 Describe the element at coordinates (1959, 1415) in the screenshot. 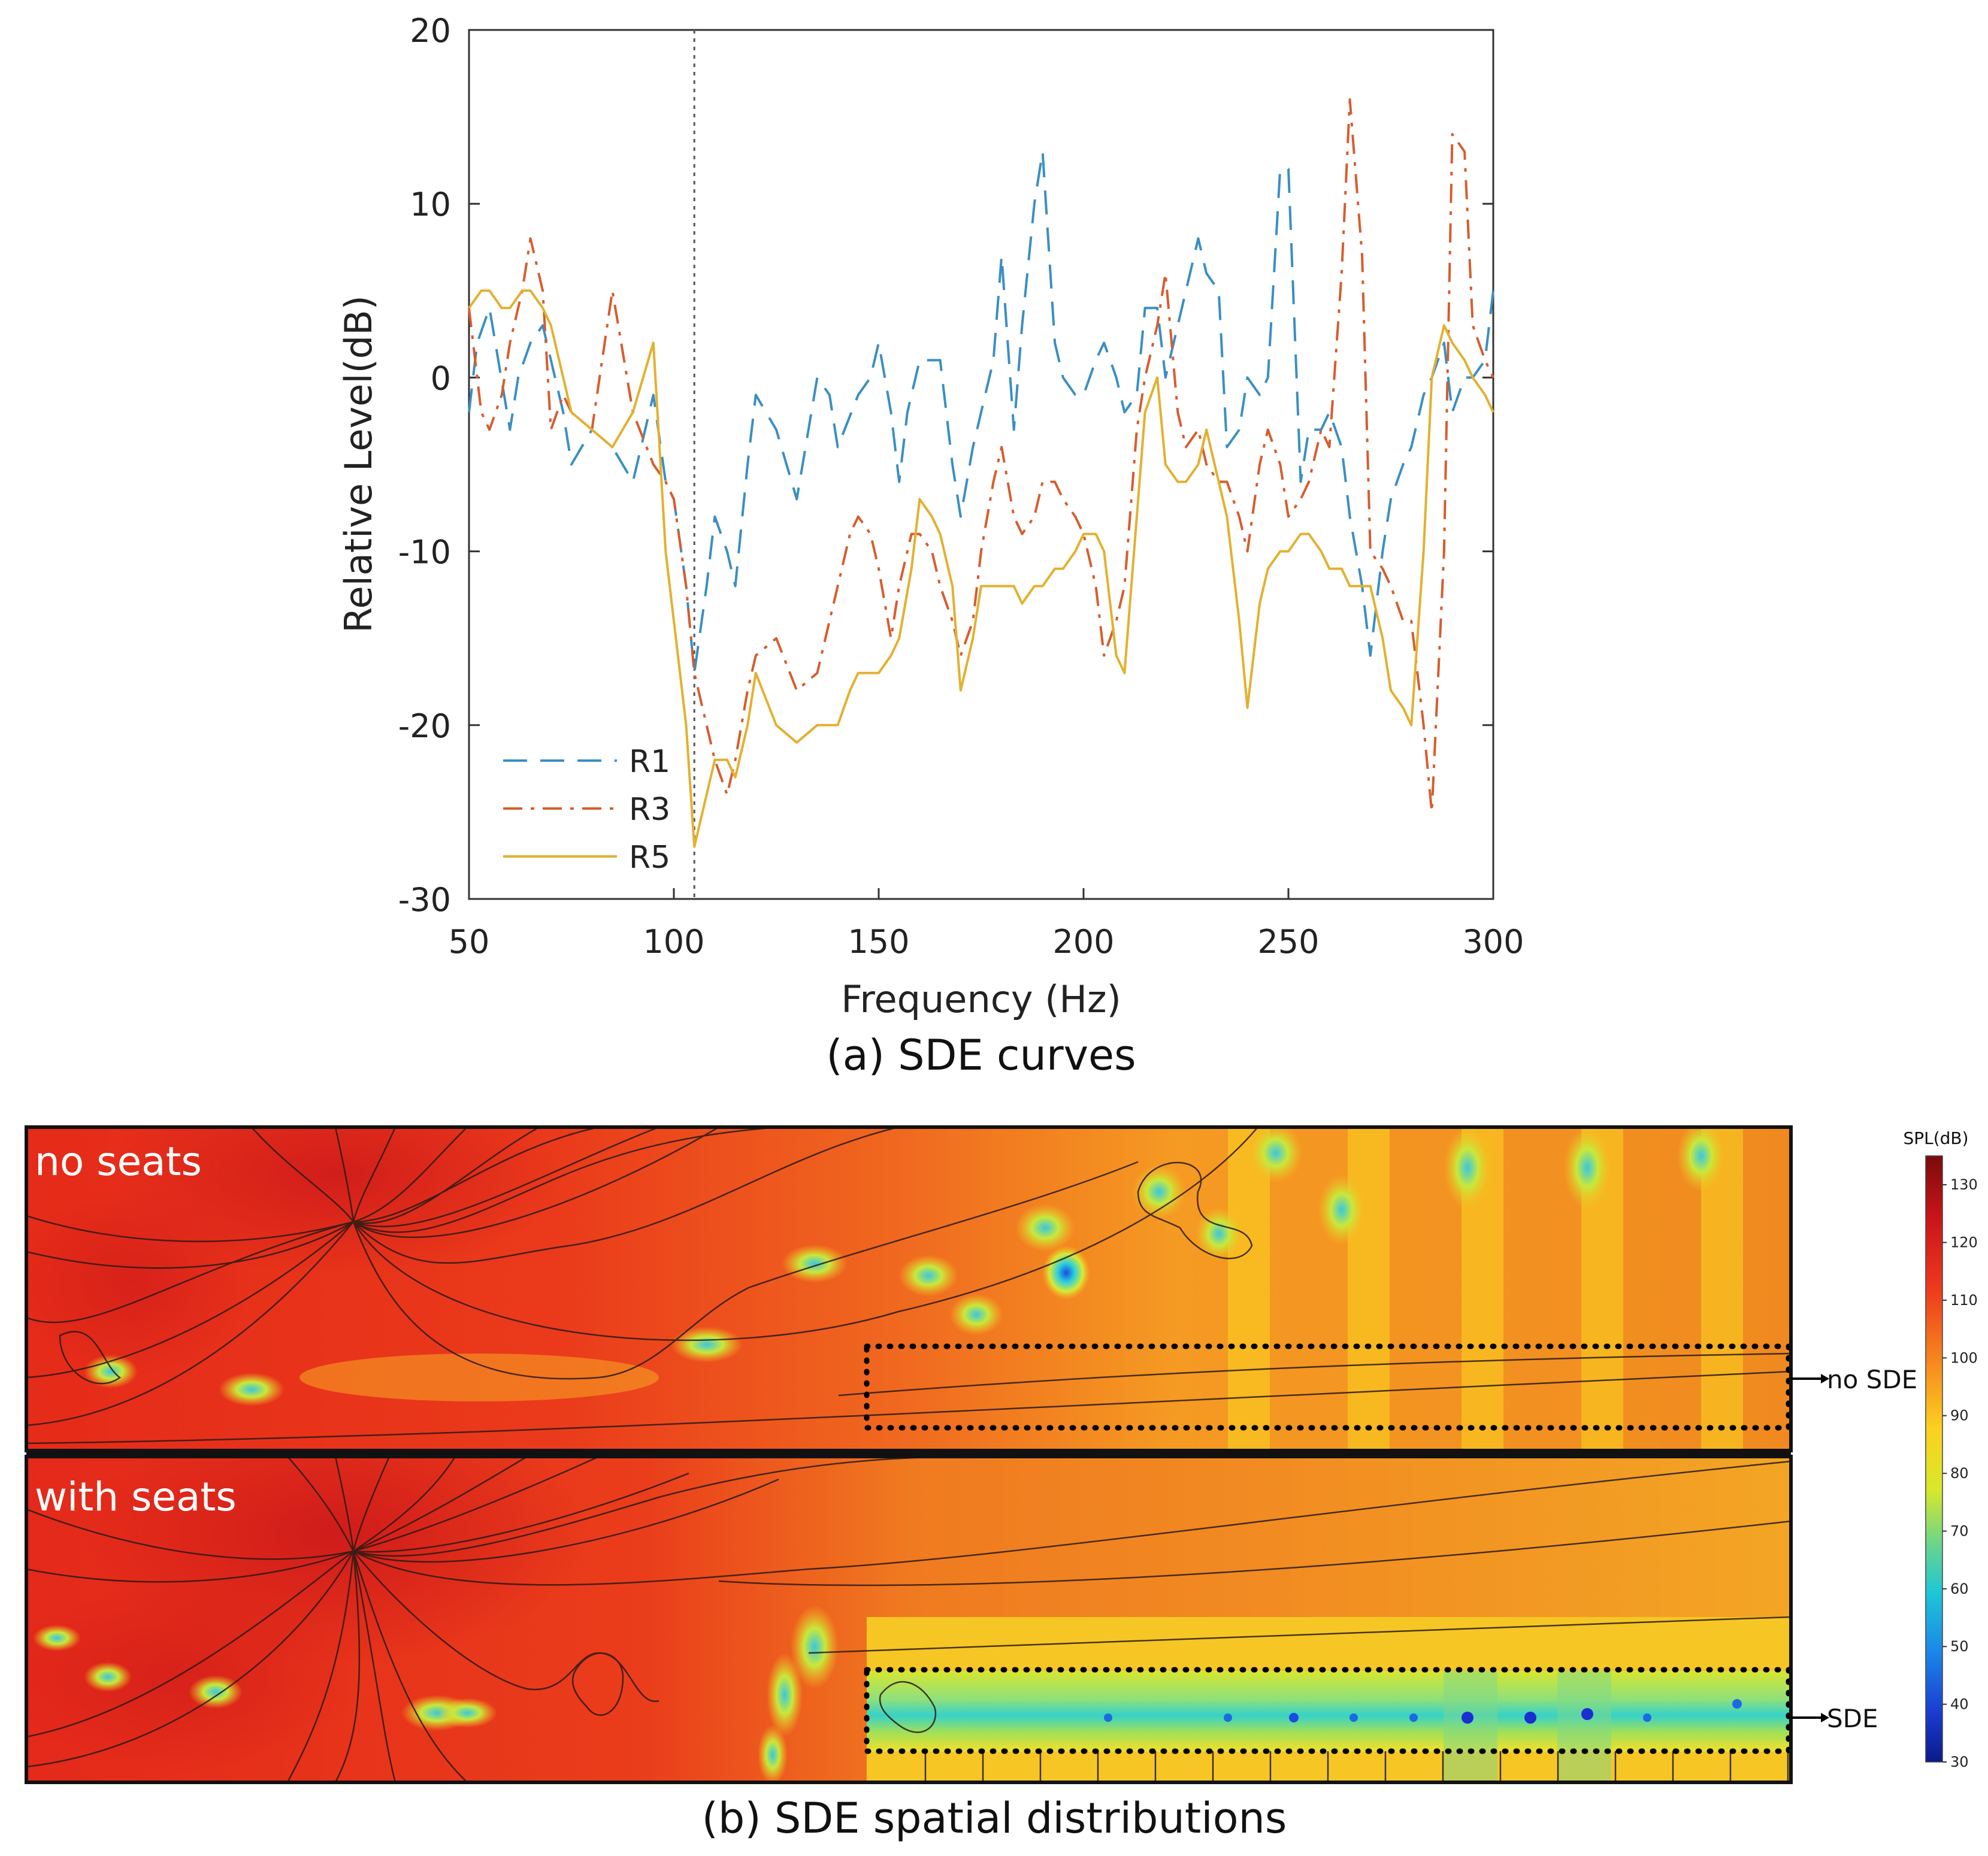

I see `colorbar-tick-label: 90` at that location.